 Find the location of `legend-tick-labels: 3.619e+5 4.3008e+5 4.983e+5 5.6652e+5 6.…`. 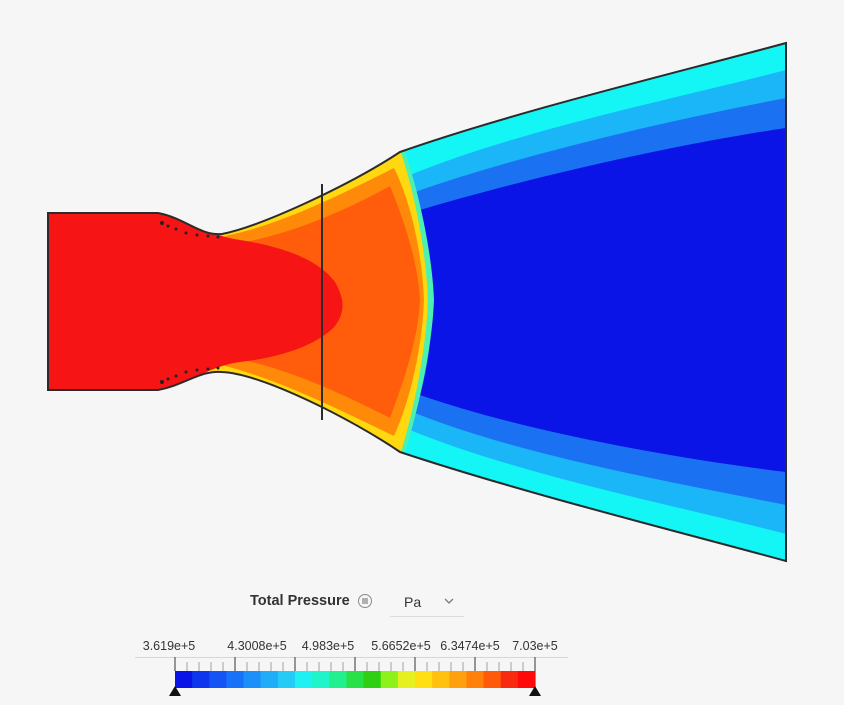

legend-tick-labels: 3.619e+5 4.3008e+5 4.983e+5 5.6652e+5 6.… is located at coordinates (351, 648).